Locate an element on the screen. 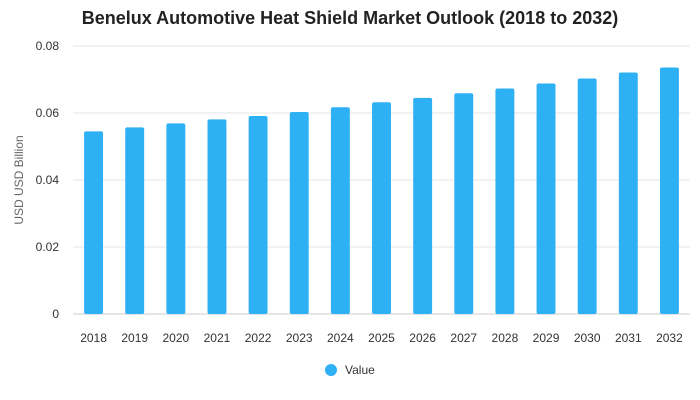 This screenshot has width=700, height=400. bar-2025 is located at coordinates (381, 208).